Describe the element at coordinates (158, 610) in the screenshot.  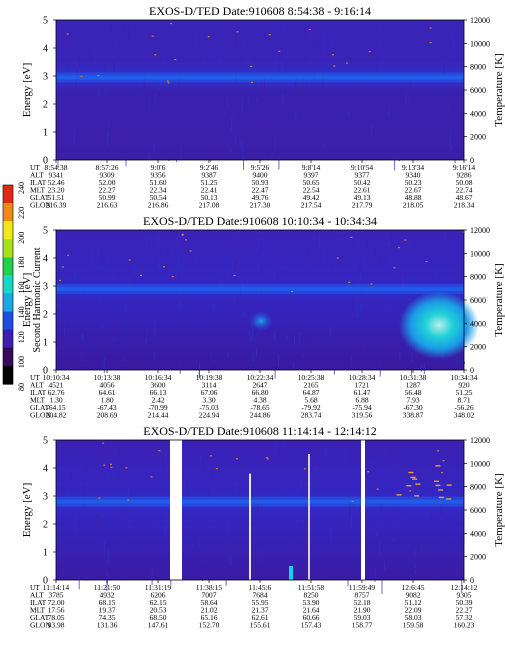
I see `table-cell: 20.53` at that location.